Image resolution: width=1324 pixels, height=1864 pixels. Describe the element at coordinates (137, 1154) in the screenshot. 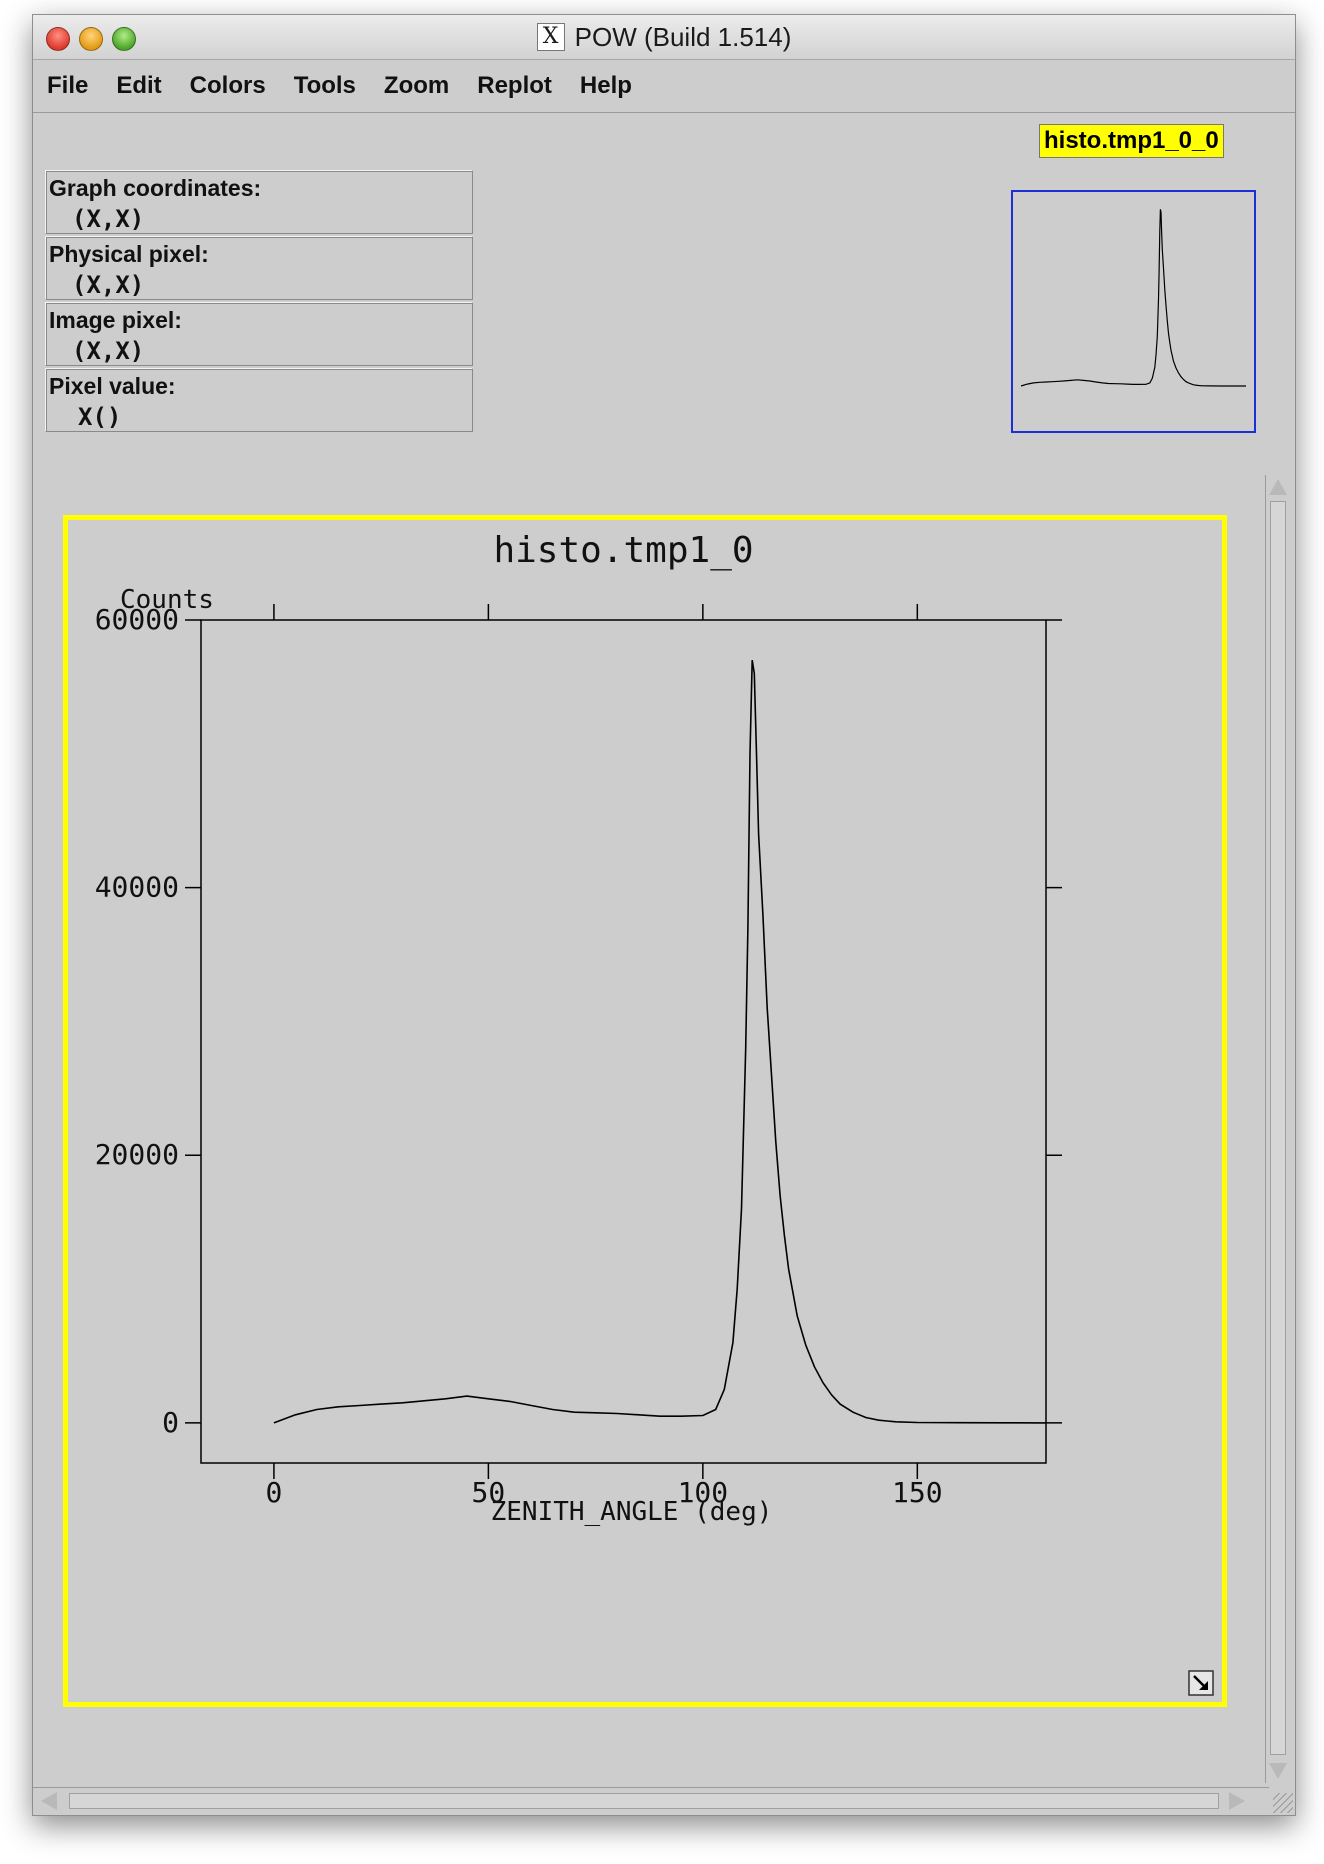

I see `y-tick-label: 20000` at that location.